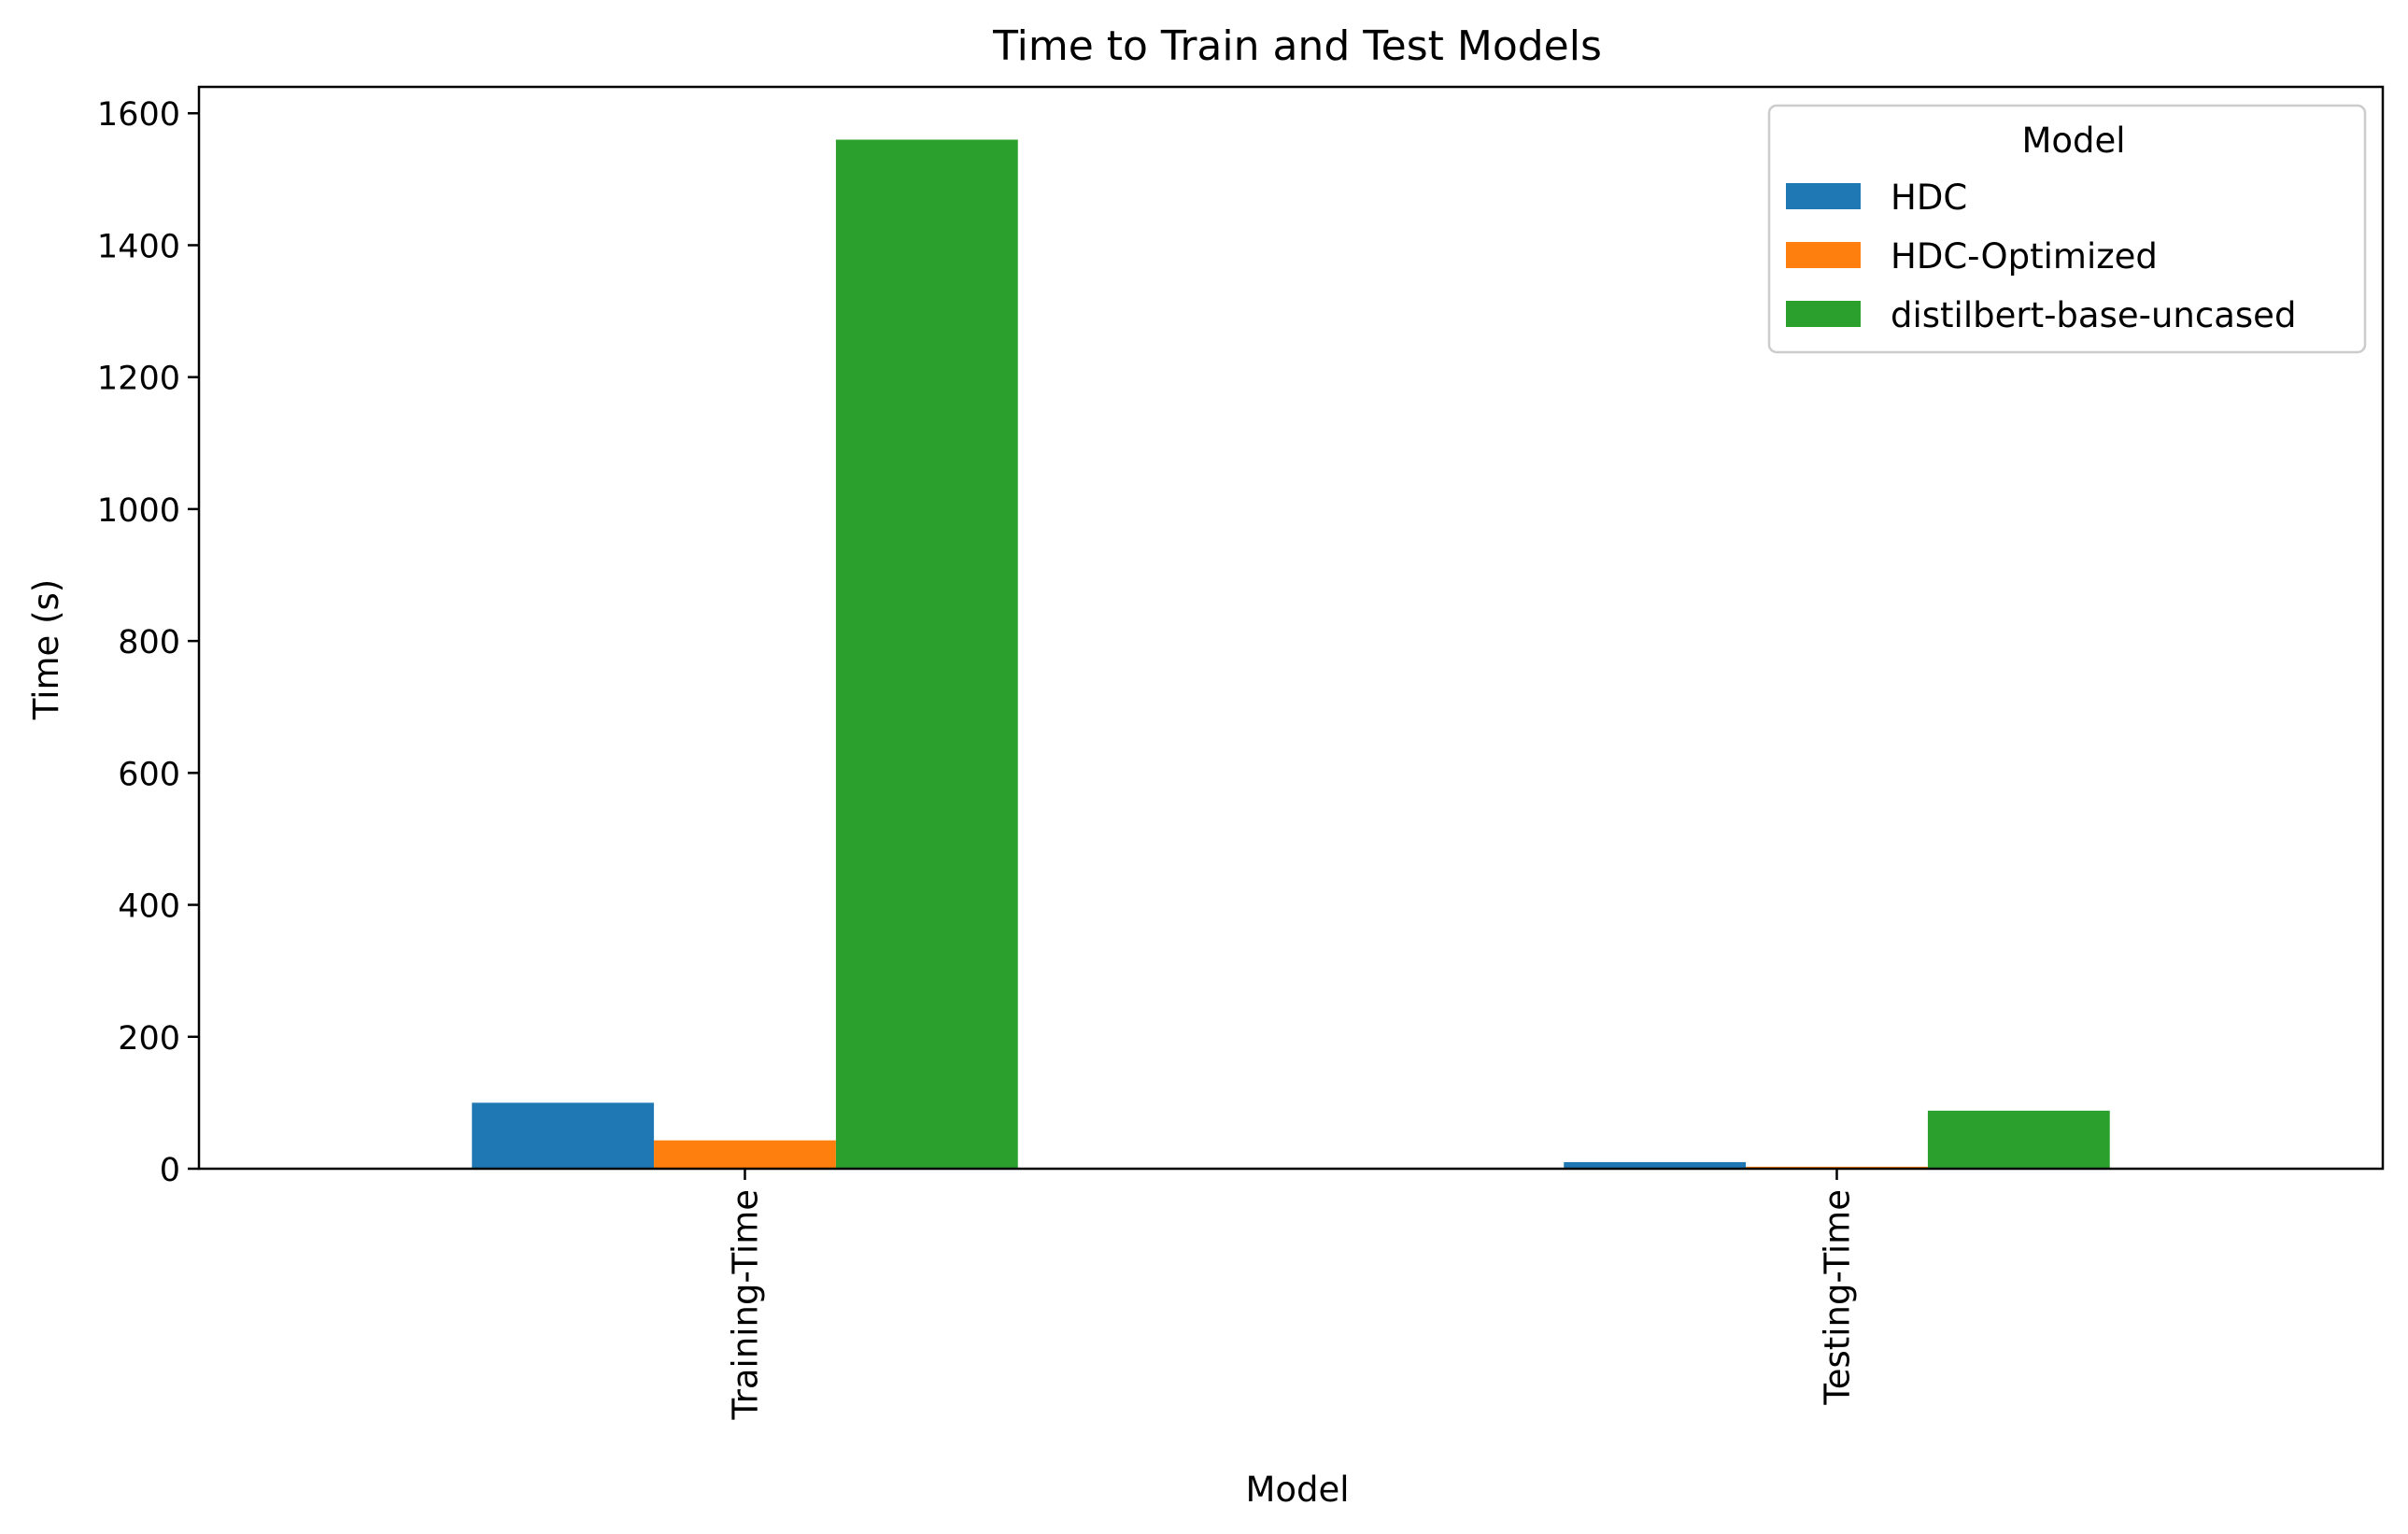 The image size is (2408, 1534). Describe the element at coordinates (1929, 198) in the screenshot. I see `legend-label: HDC` at that location.